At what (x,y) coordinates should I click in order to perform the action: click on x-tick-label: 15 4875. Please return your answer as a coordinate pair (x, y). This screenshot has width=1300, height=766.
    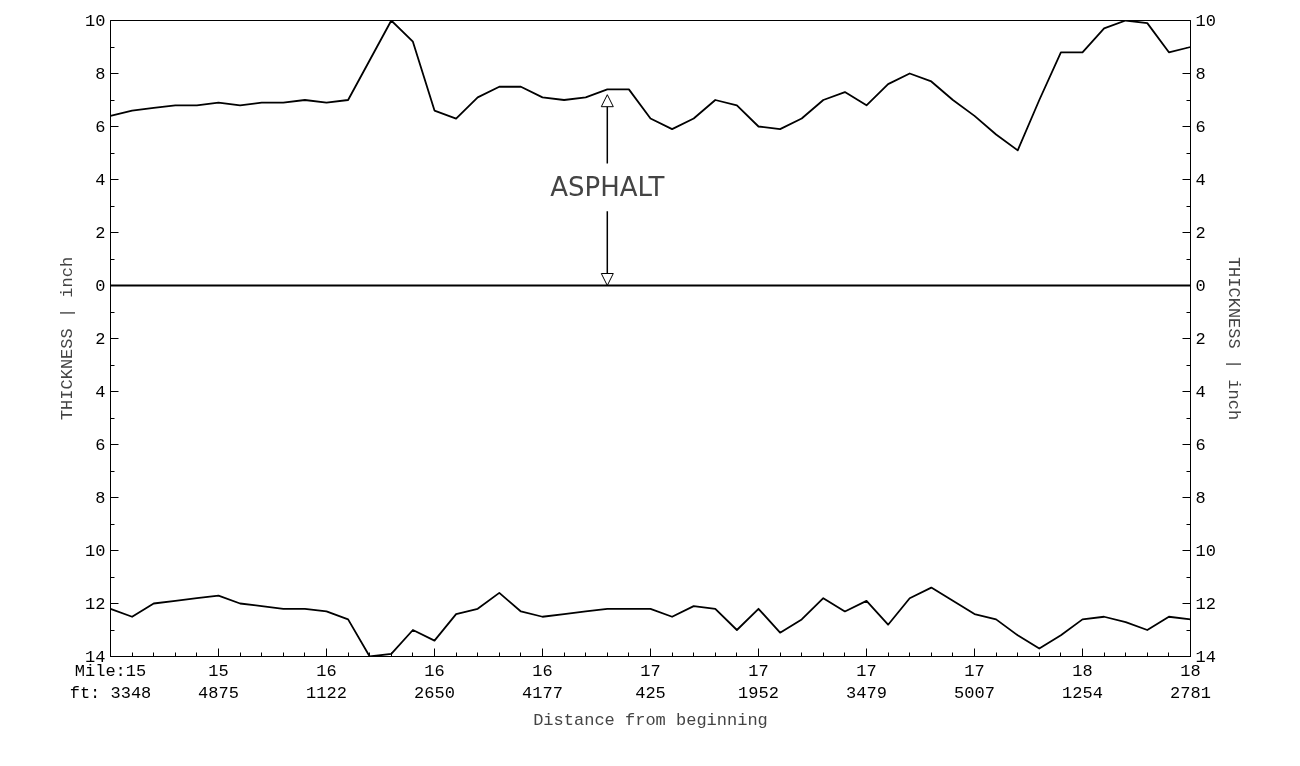
    Looking at the image, I should click on (218, 682).